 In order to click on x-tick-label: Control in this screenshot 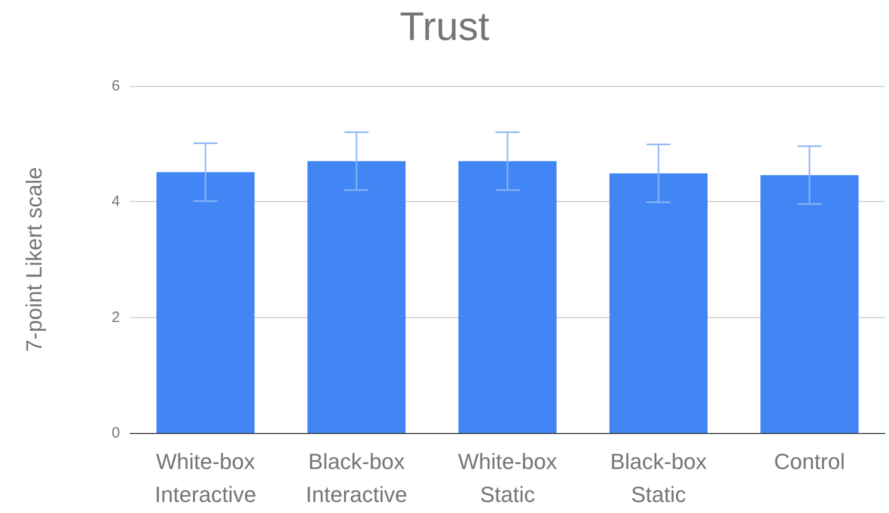, I will do `click(809, 461)`.